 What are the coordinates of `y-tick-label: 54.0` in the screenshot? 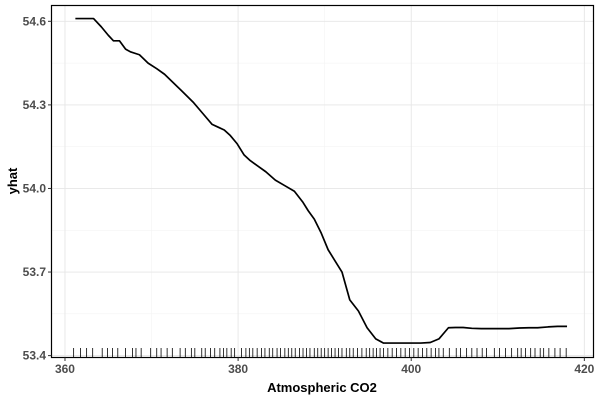 It's located at (35, 188).